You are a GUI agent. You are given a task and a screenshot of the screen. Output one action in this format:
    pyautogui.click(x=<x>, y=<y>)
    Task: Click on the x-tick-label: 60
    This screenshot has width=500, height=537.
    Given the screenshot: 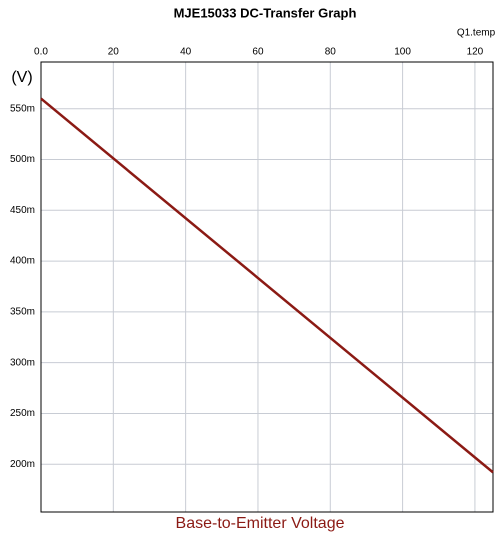 What is the action you would take?
    pyautogui.click(x=258, y=52)
    